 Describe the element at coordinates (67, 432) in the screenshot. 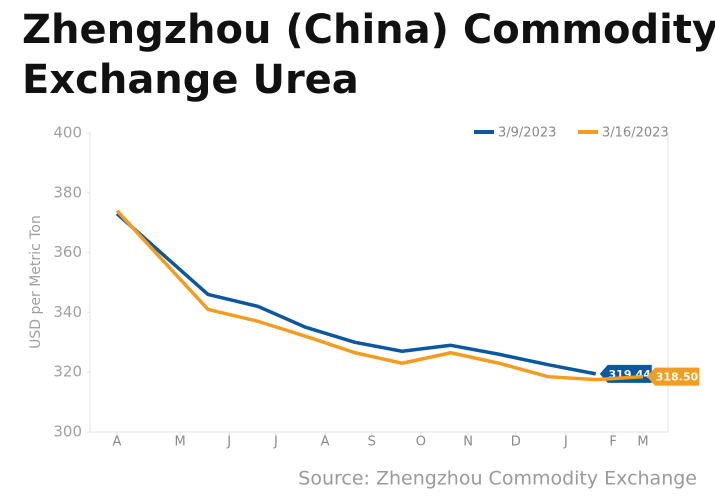

I see `y-tick-label: 300` at that location.